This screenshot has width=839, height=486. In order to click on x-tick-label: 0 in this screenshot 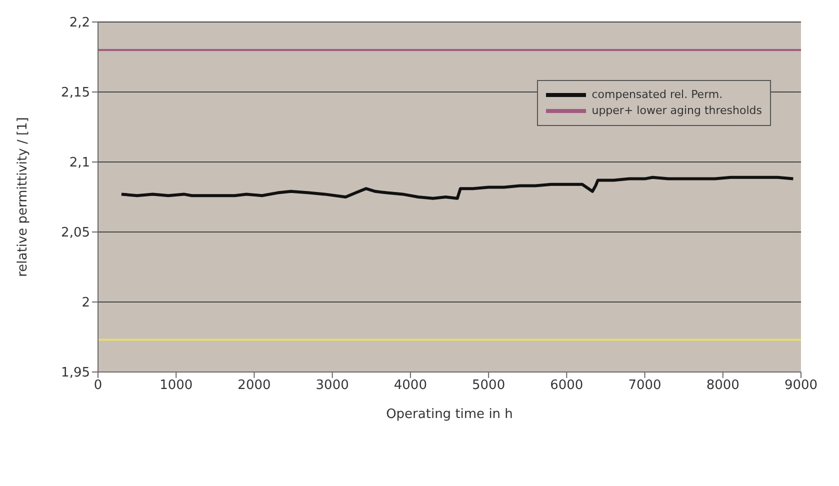, I will do `click(98, 386)`.